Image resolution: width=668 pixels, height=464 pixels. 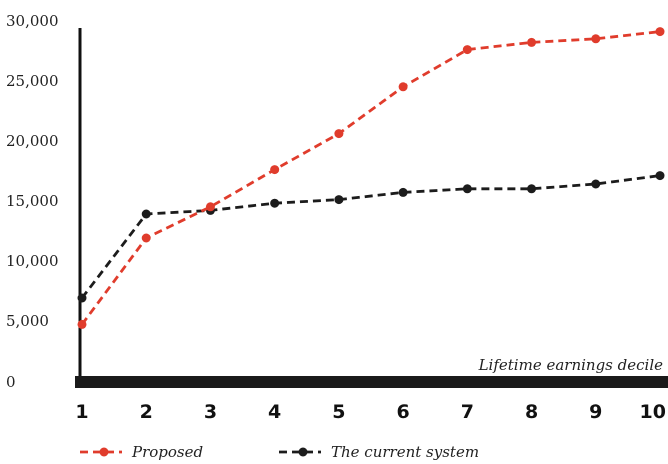 I want to click on legend-label: The current system, so click(x=405, y=452).